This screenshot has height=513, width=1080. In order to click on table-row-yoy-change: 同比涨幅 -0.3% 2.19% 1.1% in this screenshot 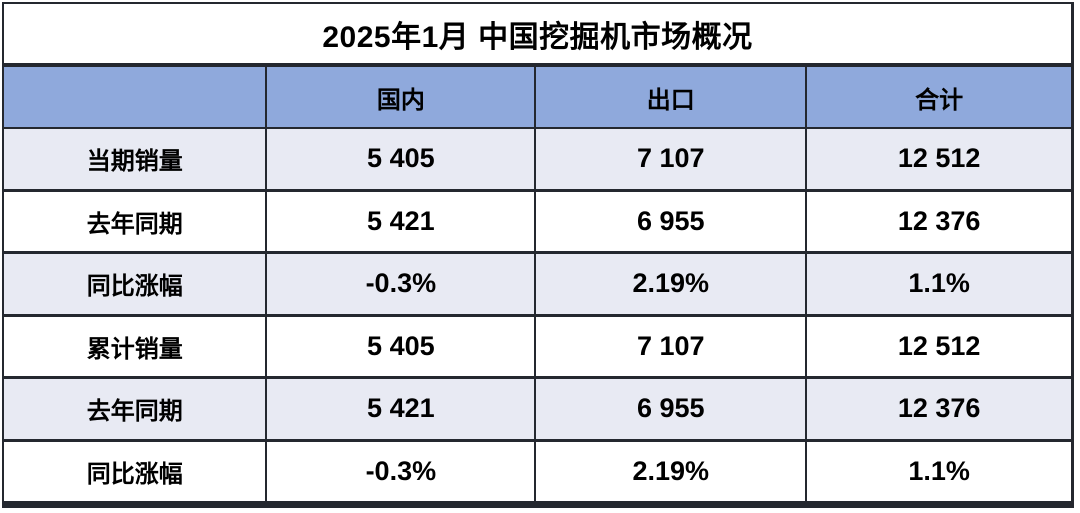, I will do `click(537, 285)`.